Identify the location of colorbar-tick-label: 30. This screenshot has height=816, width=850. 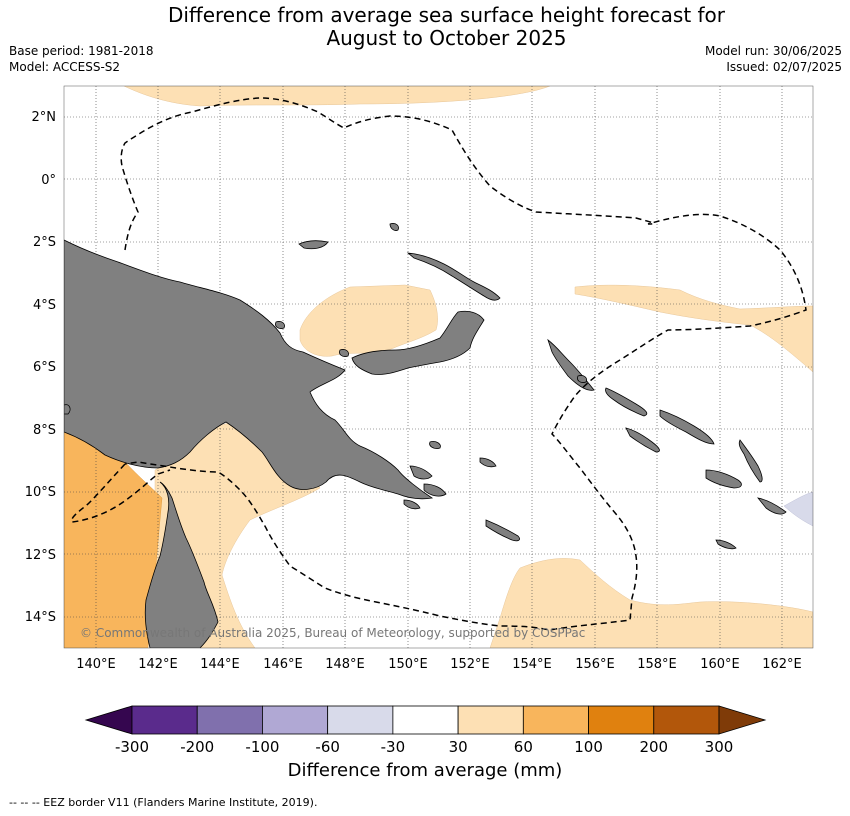
(458, 747).